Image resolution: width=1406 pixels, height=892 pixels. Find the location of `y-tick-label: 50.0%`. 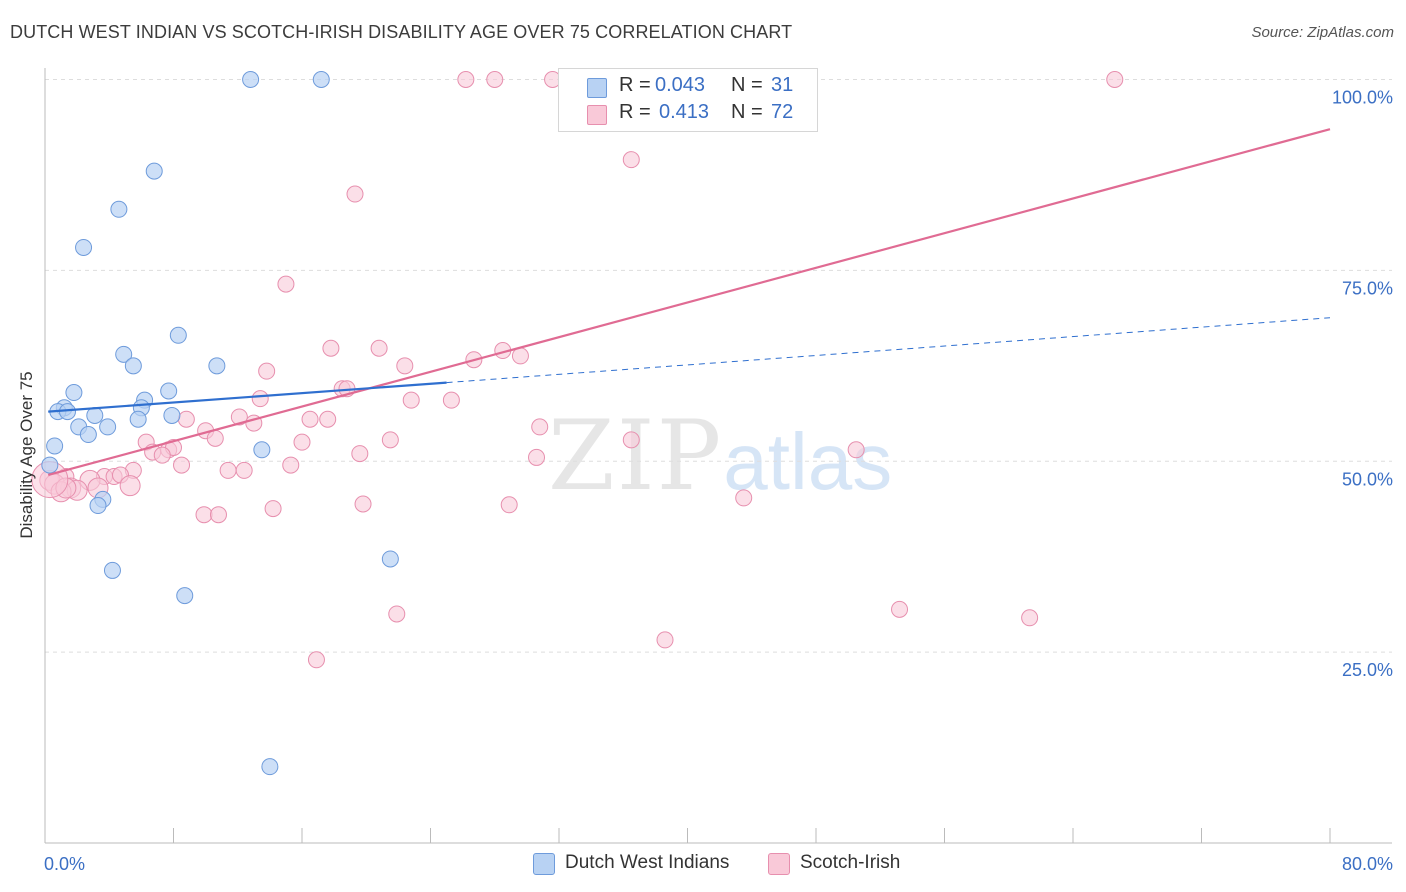

y-tick-label: 50.0% is located at coordinates (1367, 479).